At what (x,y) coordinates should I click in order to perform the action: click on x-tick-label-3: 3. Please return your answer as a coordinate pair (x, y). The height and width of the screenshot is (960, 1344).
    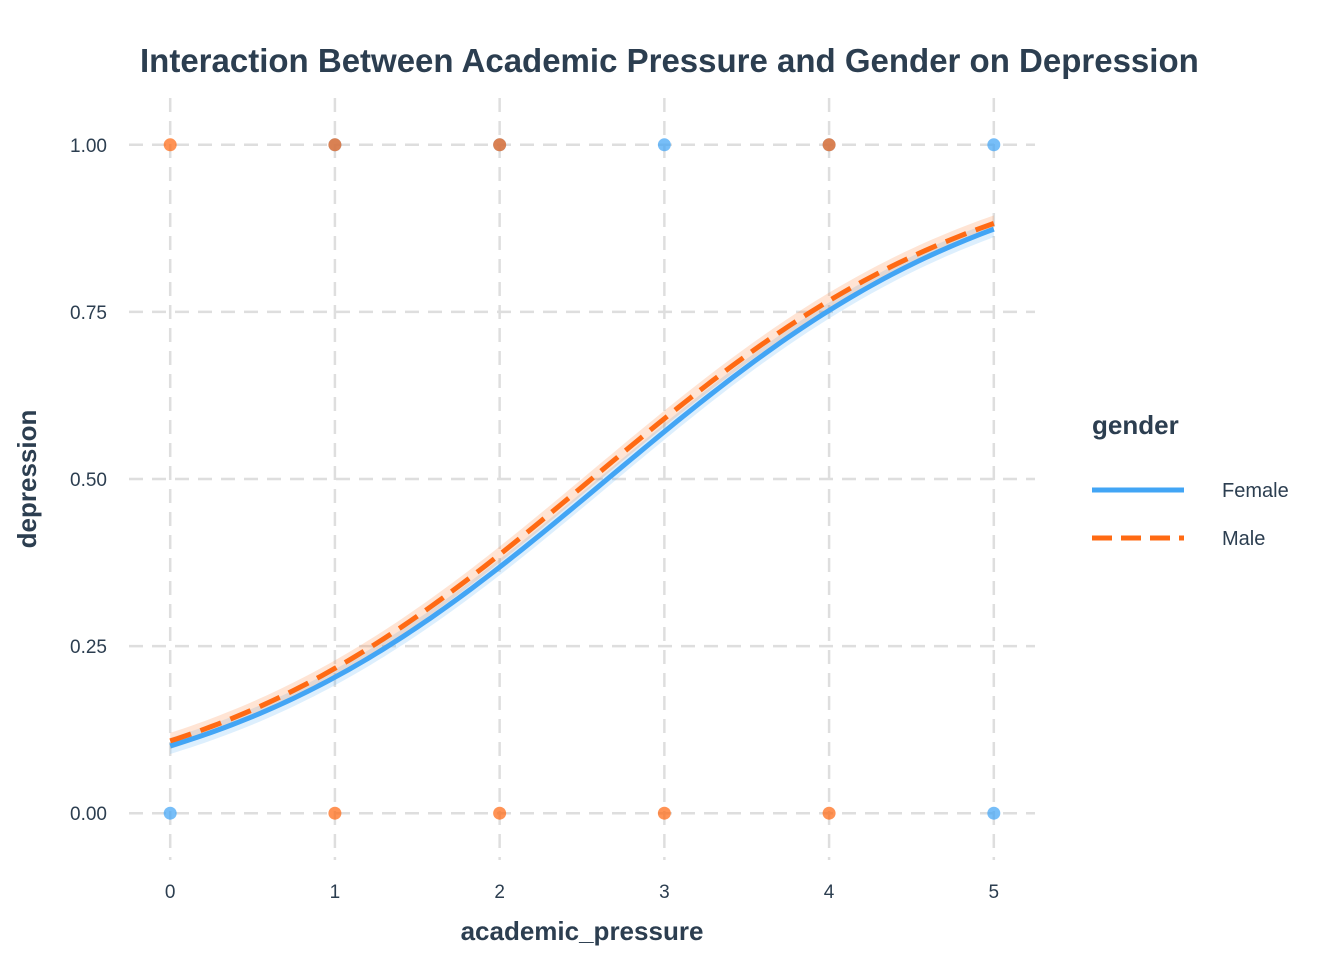
    Looking at the image, I should click on (664, 892).